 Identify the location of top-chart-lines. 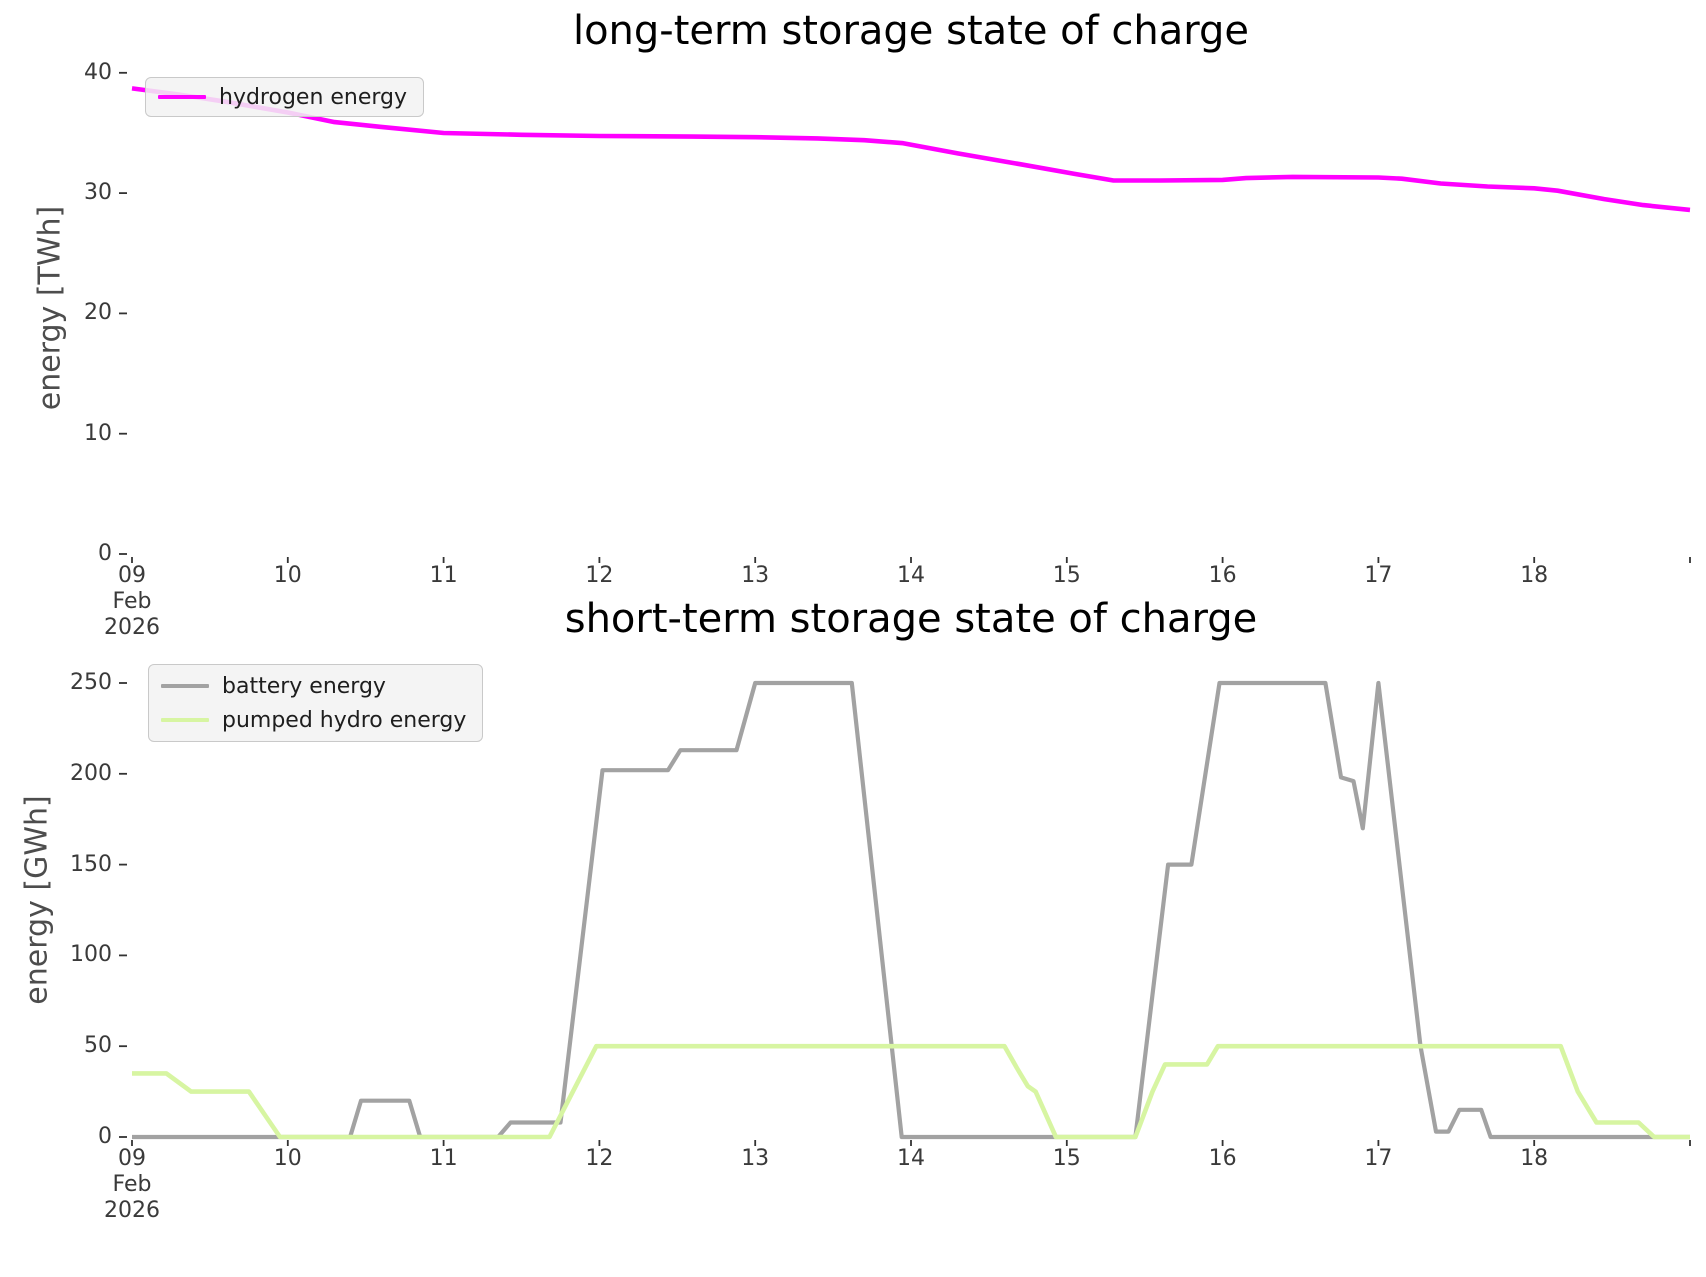
(911, 149).